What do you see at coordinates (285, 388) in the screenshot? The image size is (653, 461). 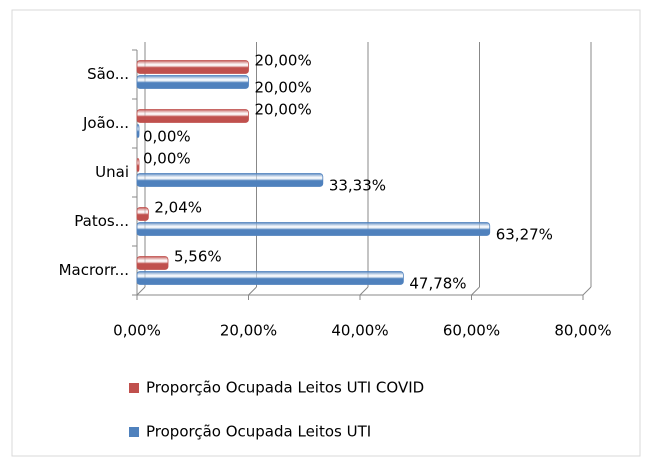 I see `legend-label: Proporção Ocupada Leitos UTI COVID` at bounding box center [285, 388].